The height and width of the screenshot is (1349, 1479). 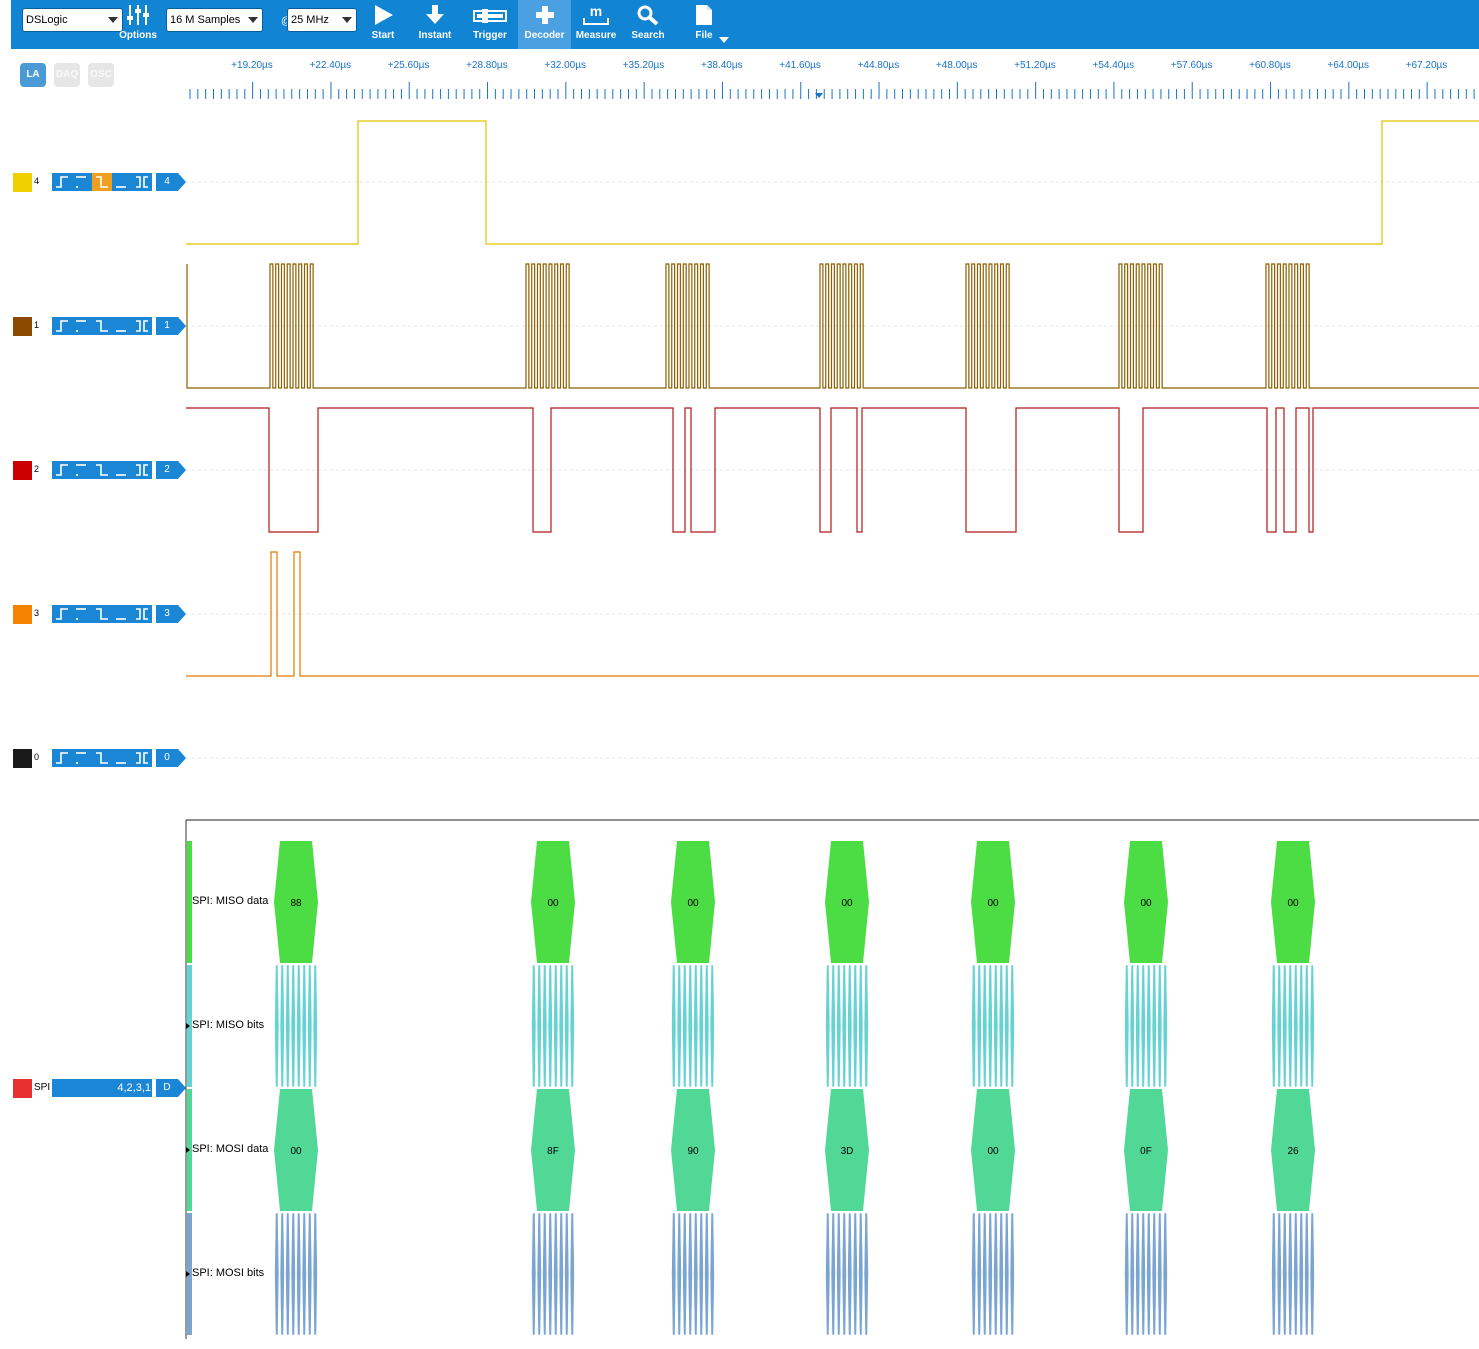 I want to click on file-button: File, so click(x=704, y=24).